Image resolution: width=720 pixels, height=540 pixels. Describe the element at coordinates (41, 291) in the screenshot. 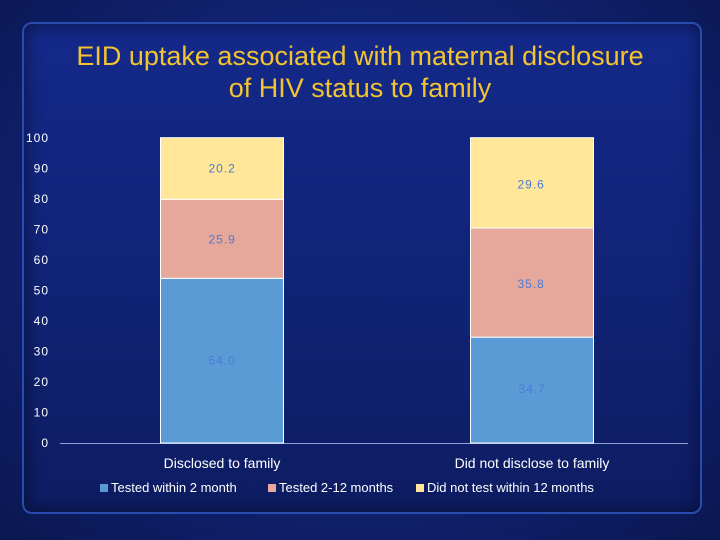

I see `y-tick-label: 50` at that location.